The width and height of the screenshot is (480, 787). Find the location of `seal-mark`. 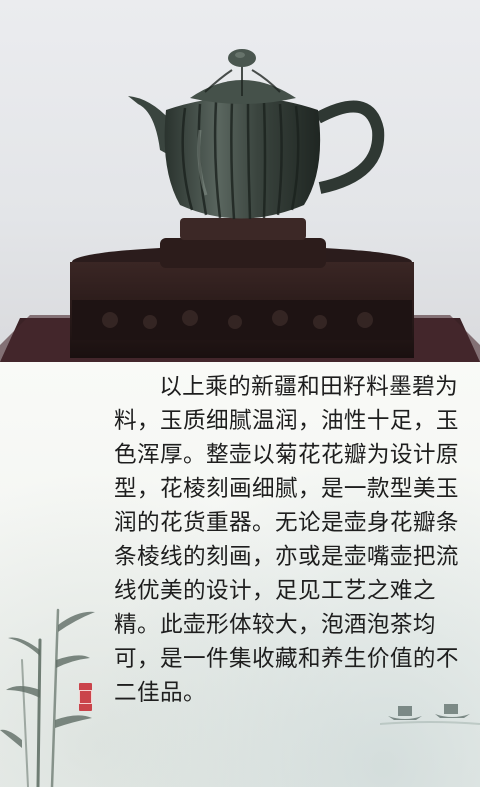

seal-mark is located at coordinates (85, 697).